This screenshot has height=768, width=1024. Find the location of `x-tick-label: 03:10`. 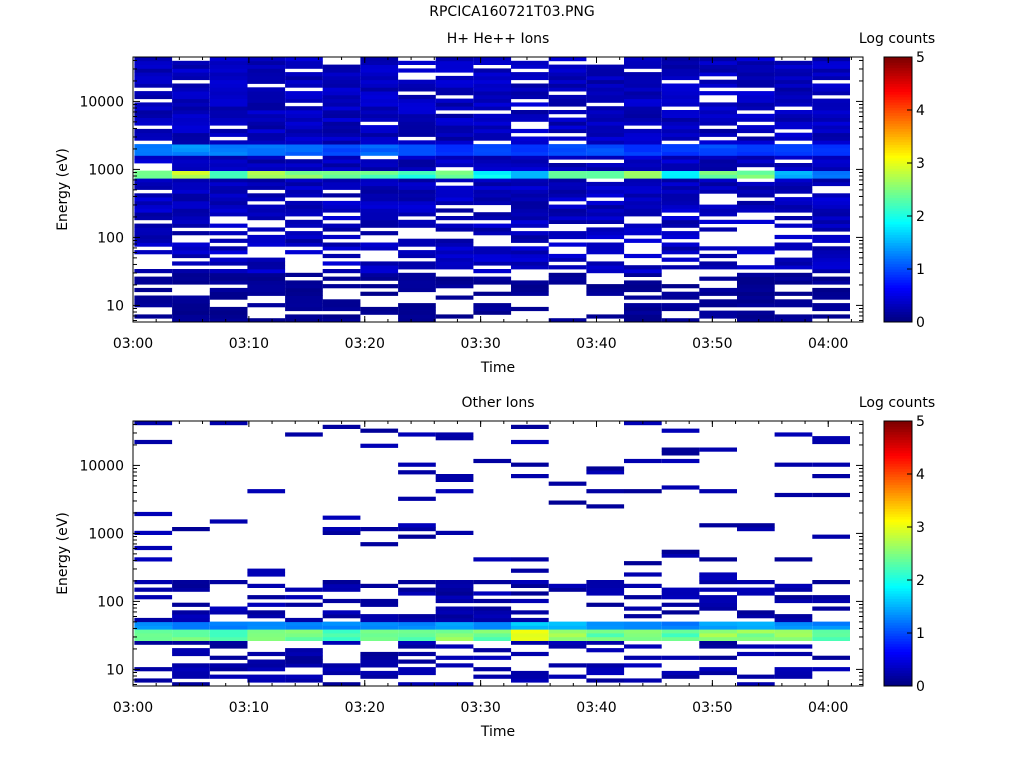

x-tick-label: 03:10 is located at coordinates (249, 344).